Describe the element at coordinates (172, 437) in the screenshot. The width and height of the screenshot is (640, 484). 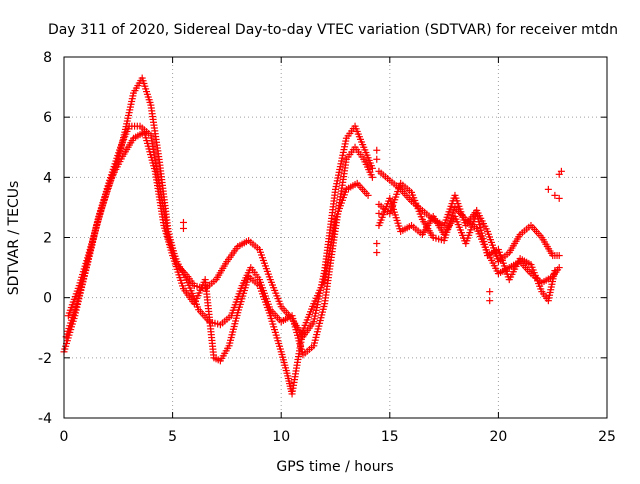
I see `x-tick-label: 5` at that location.